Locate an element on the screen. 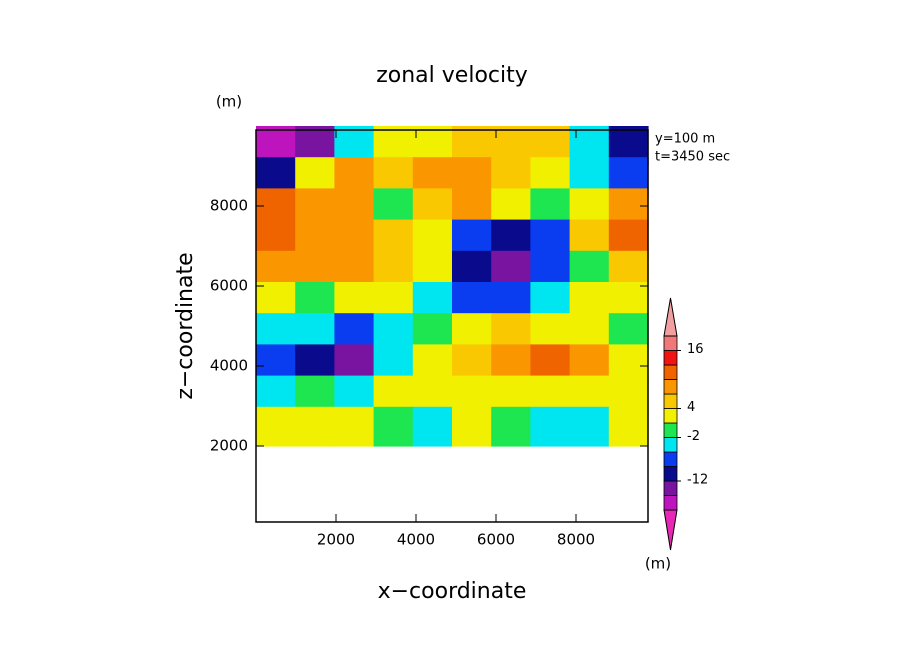 The image size is (904, 654). y-tick-label: 8000 is located at coordinates (229, 206).